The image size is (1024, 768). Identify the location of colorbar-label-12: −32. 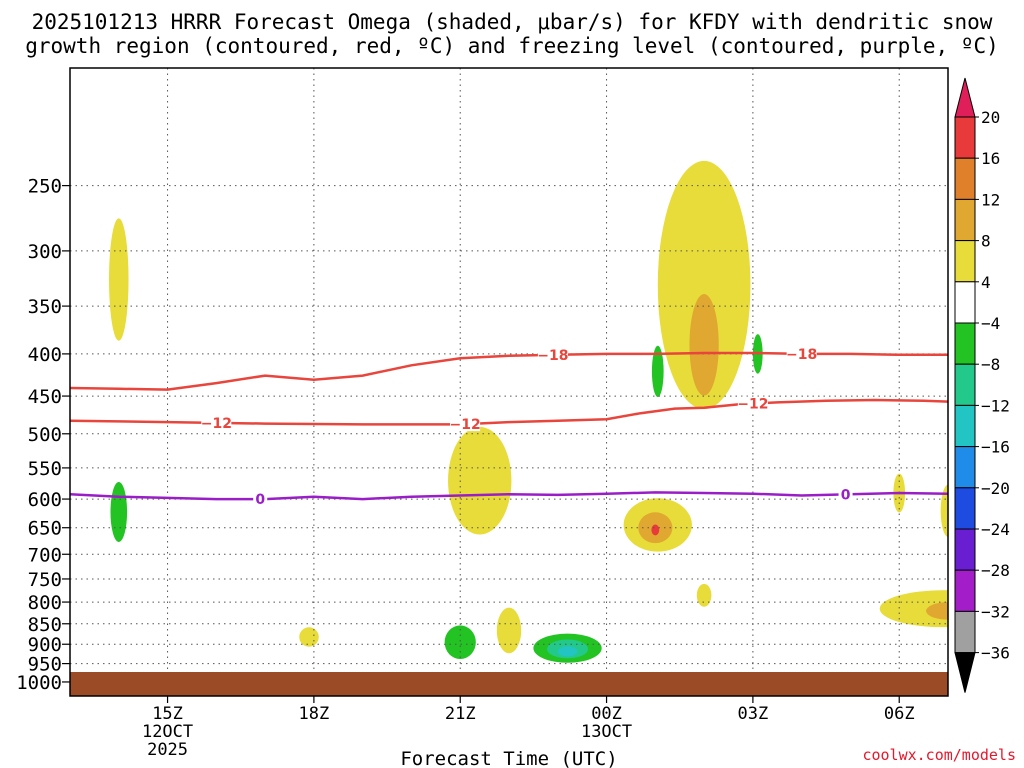
(995, 611).